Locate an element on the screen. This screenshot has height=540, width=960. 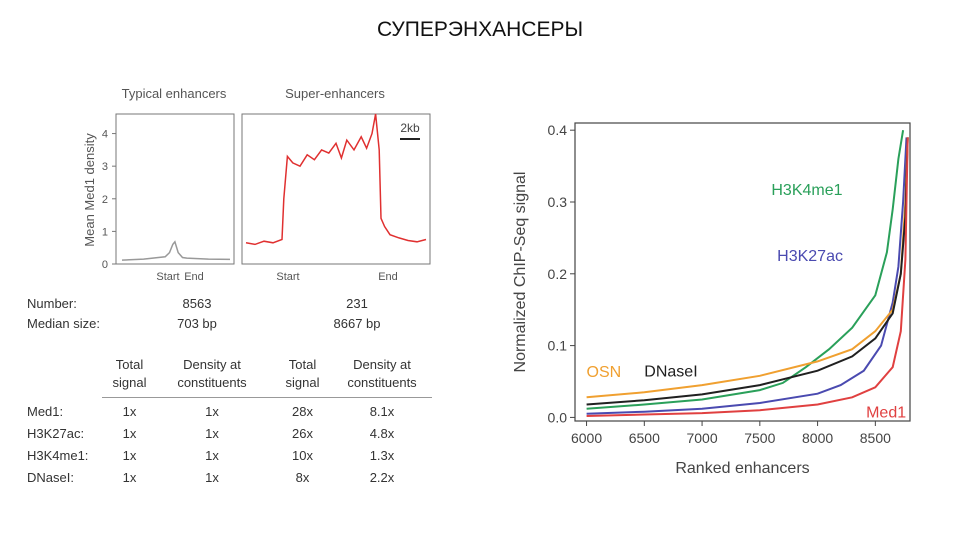
table-row-label: H3K27ac: is located at coordinates (56, 433).